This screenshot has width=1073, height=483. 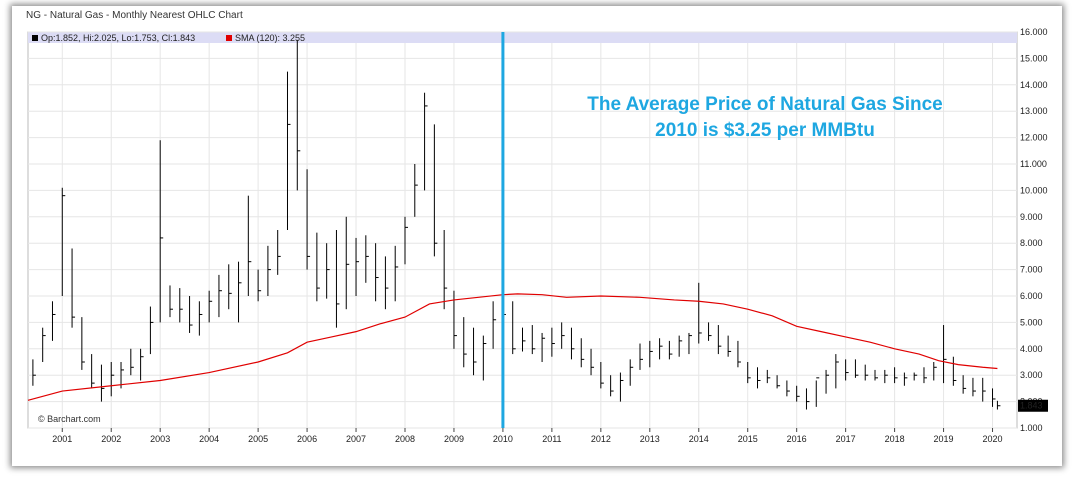 What do you see at coordinates (765, 130) in the screenshot?
I see `annotation-line-2: 2010 is $3.25 per MMBtu` at bounding box center [765, 130].